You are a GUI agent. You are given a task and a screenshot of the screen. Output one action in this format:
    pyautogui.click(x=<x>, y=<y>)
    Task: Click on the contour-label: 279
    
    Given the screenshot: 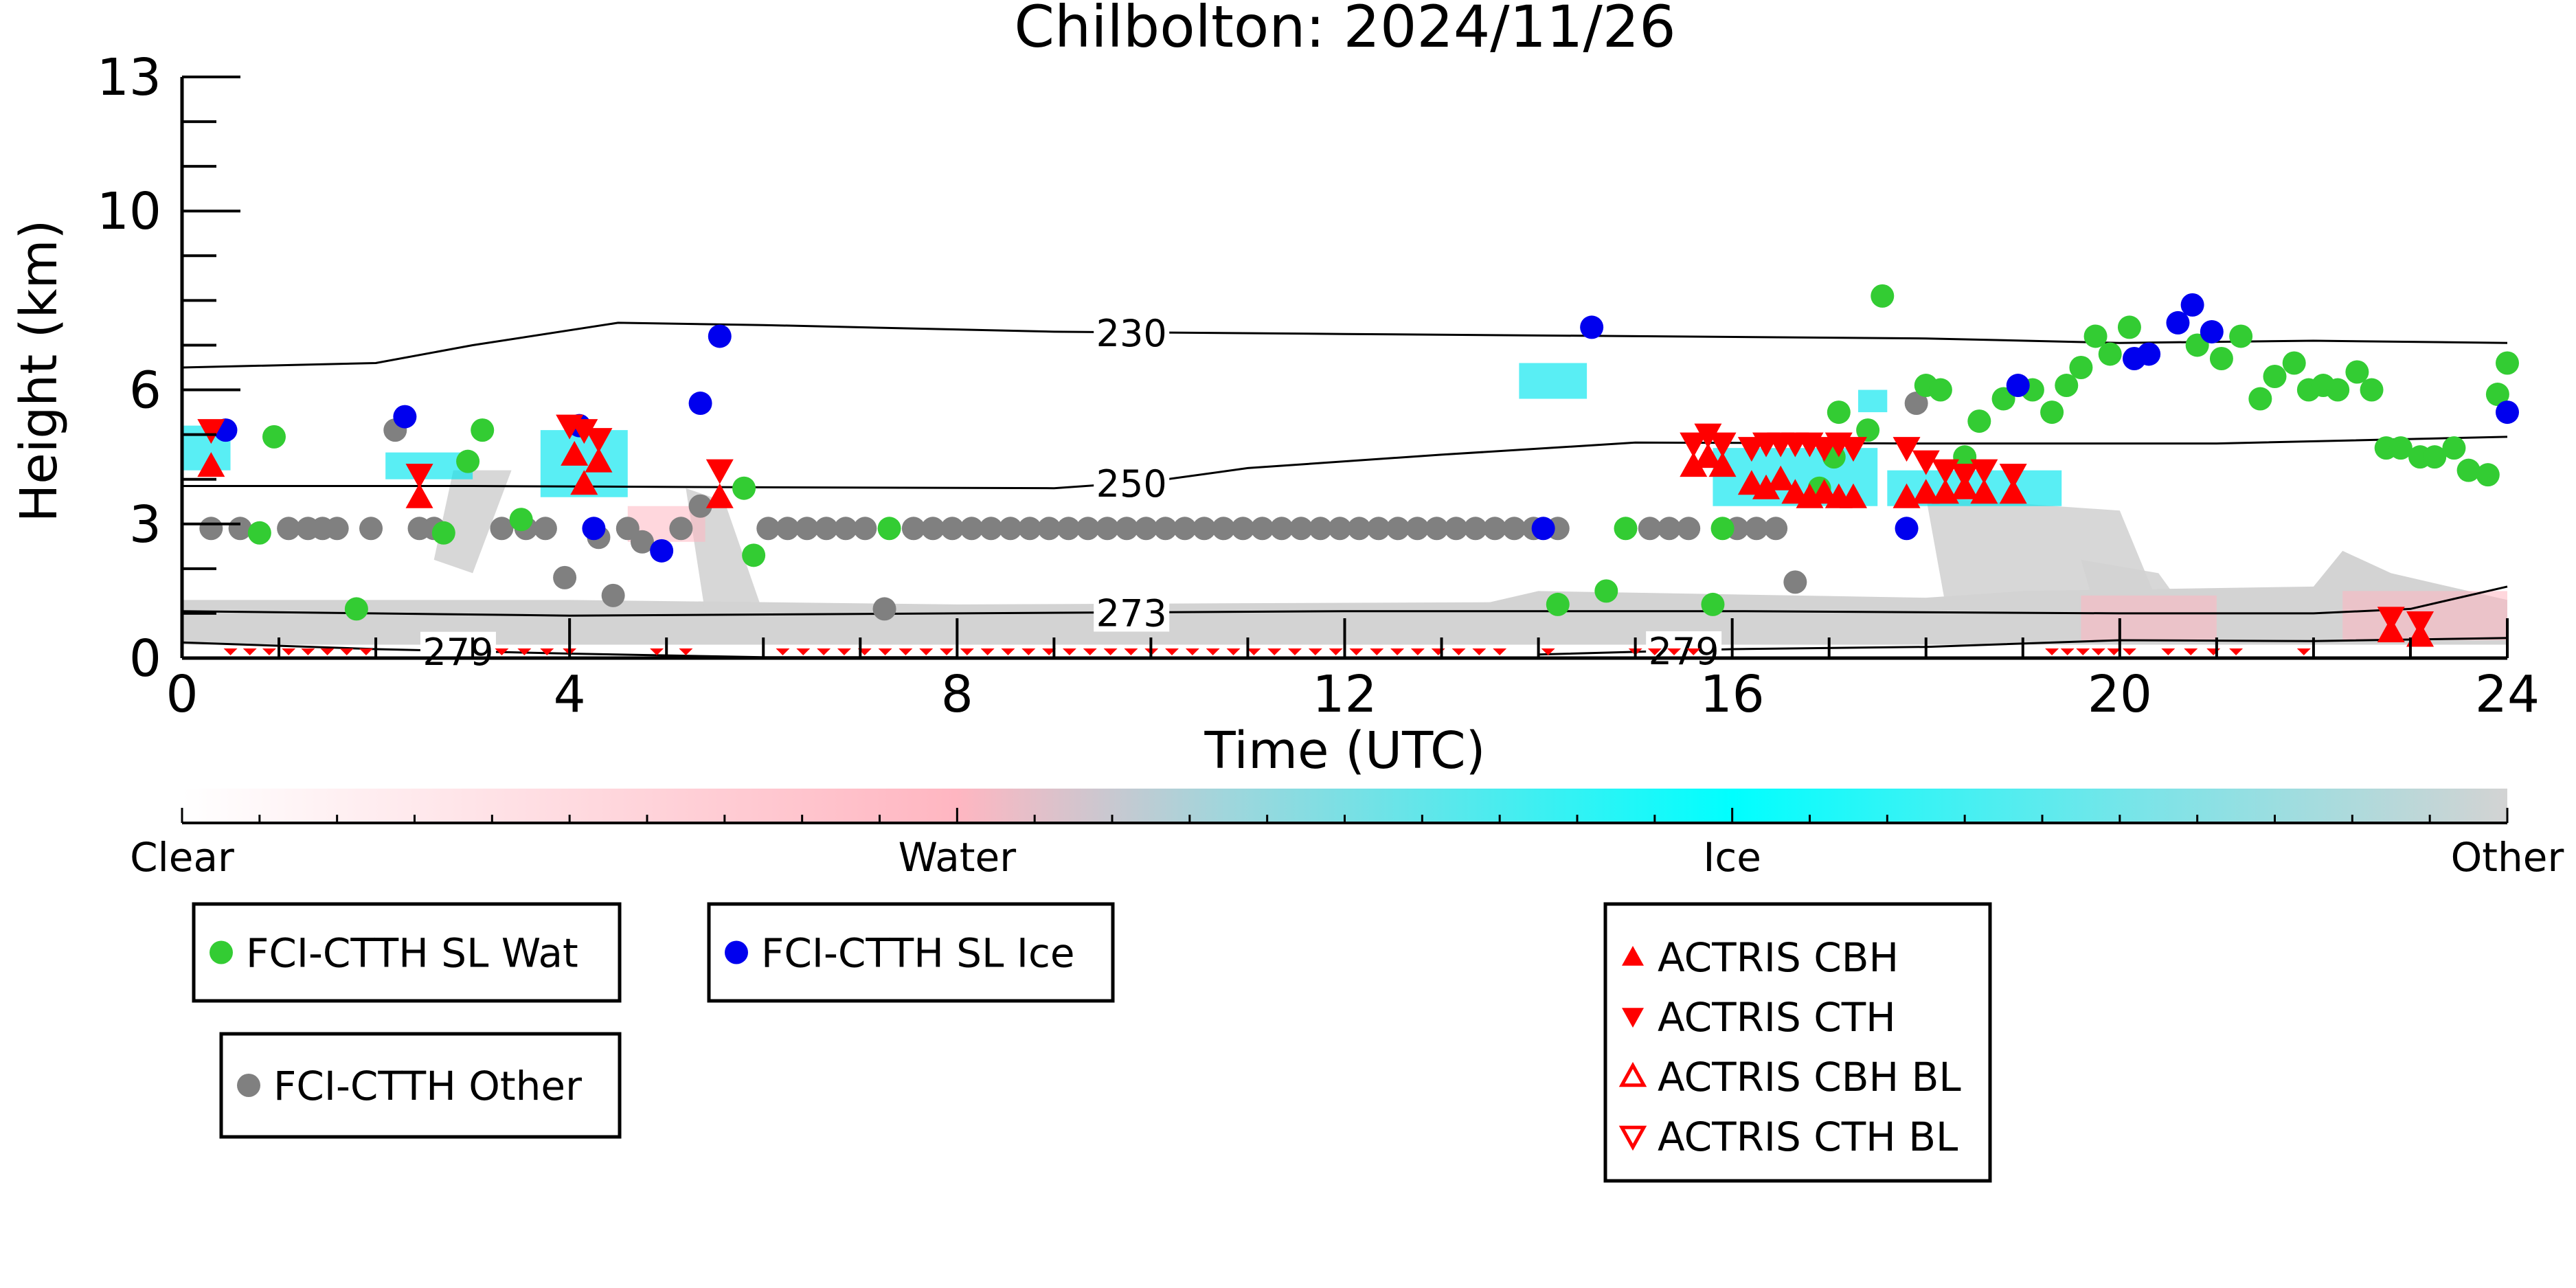 What is the action you would take?
    pyautogui.click(x=457, y=652)
    